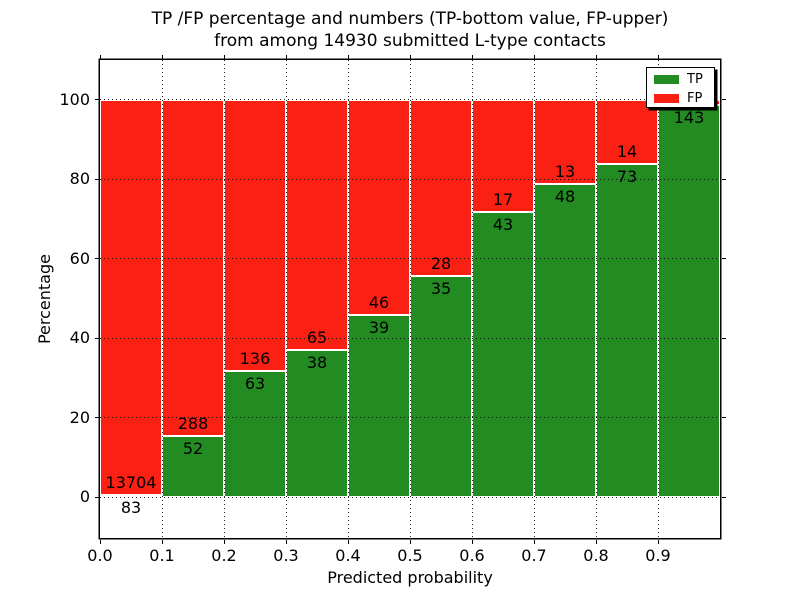 The width and height of the screenshot is (800, 600). What do you see at coordinates (684, 79) in the screenshot?
I see `legend-row: TP` at bounding box center [684, 79].